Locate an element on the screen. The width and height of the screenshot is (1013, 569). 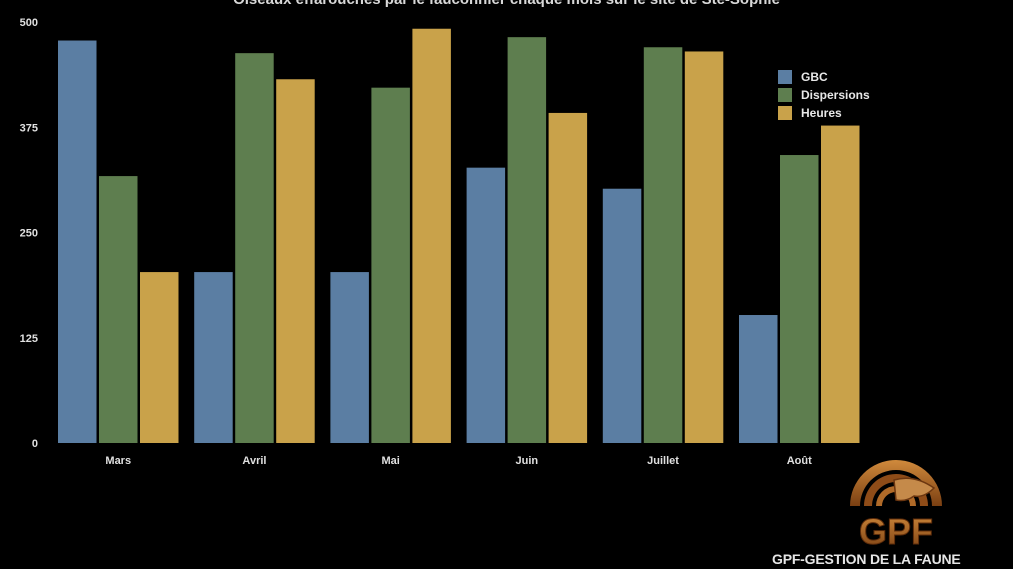
legend-item-heures: Heures is located at coordinates (824, 113).